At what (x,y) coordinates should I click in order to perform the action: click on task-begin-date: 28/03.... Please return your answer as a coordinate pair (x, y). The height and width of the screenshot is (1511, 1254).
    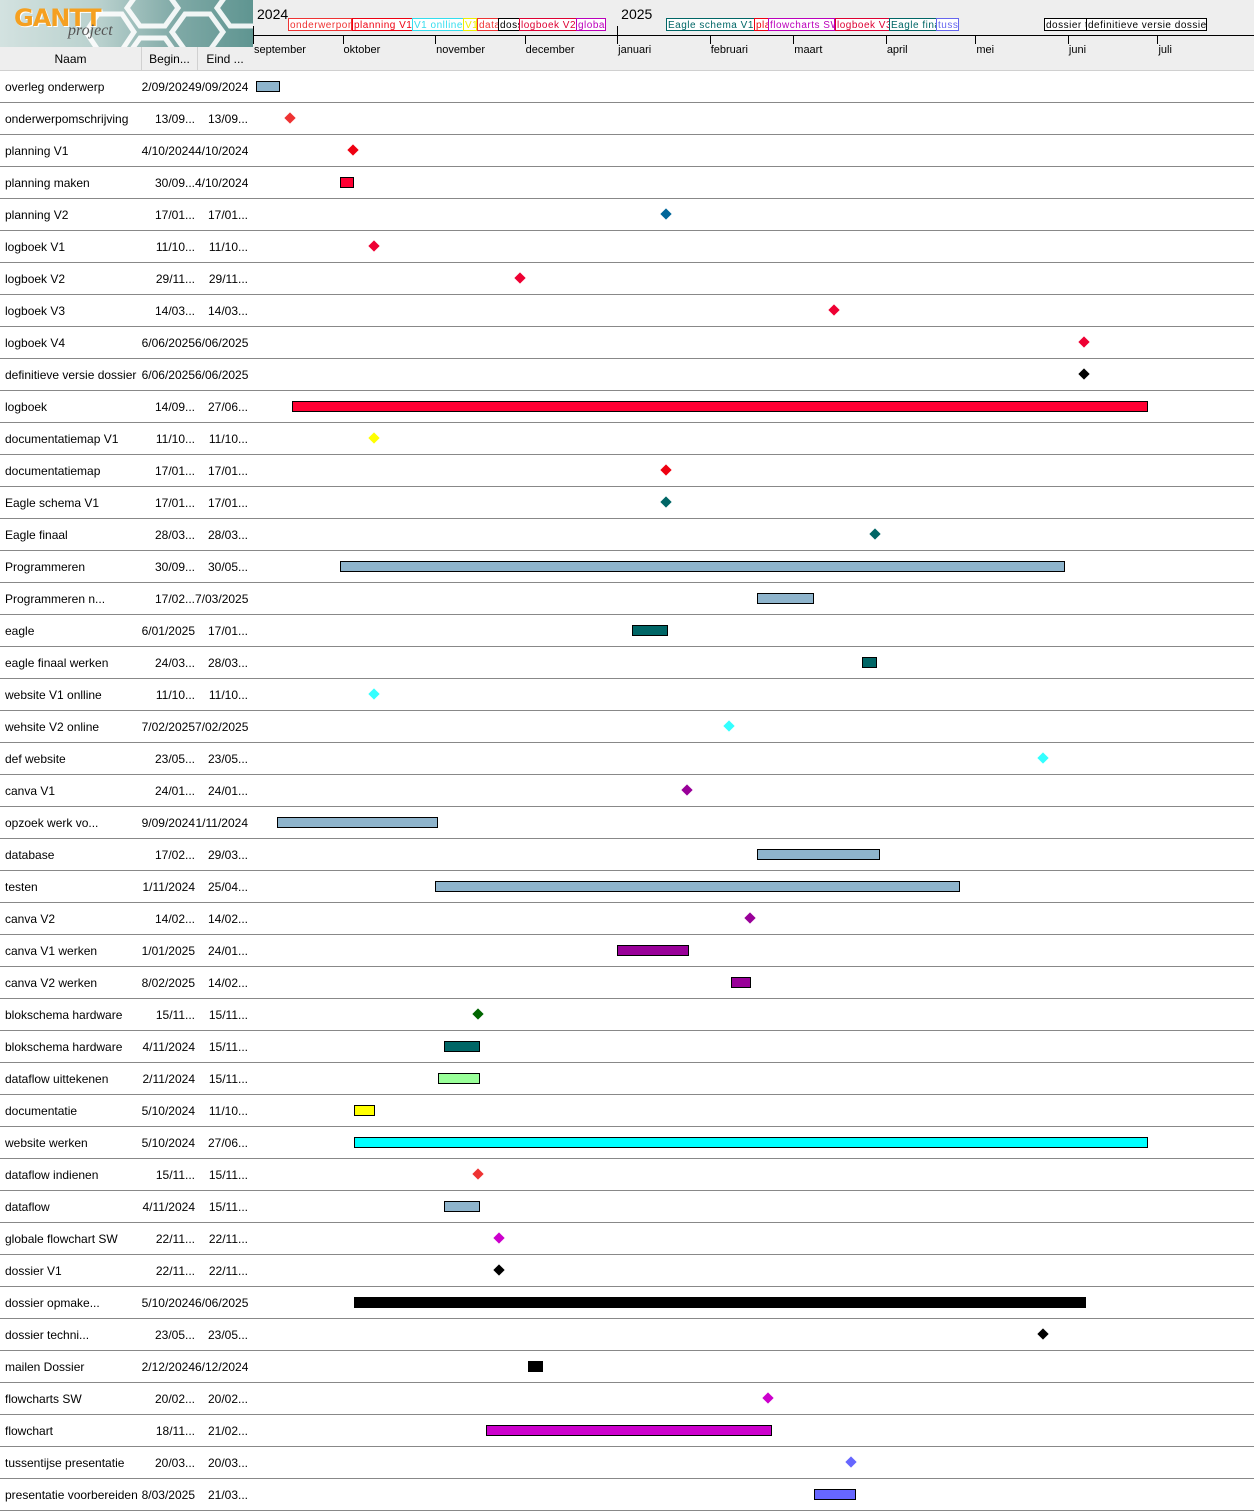
    Looking at the image, I should click on (174, 535).